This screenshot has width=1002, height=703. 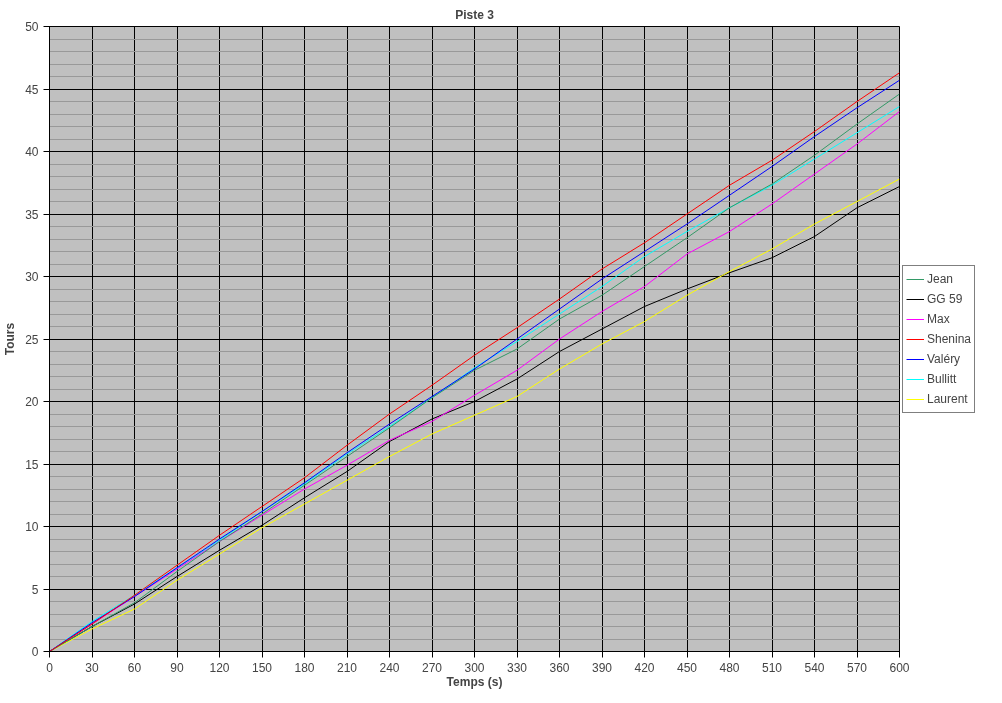 What do you see at coordinates (219, 667) in the screenshot?
I see `x-tick-label: 120` at bounding box center [219, 667].